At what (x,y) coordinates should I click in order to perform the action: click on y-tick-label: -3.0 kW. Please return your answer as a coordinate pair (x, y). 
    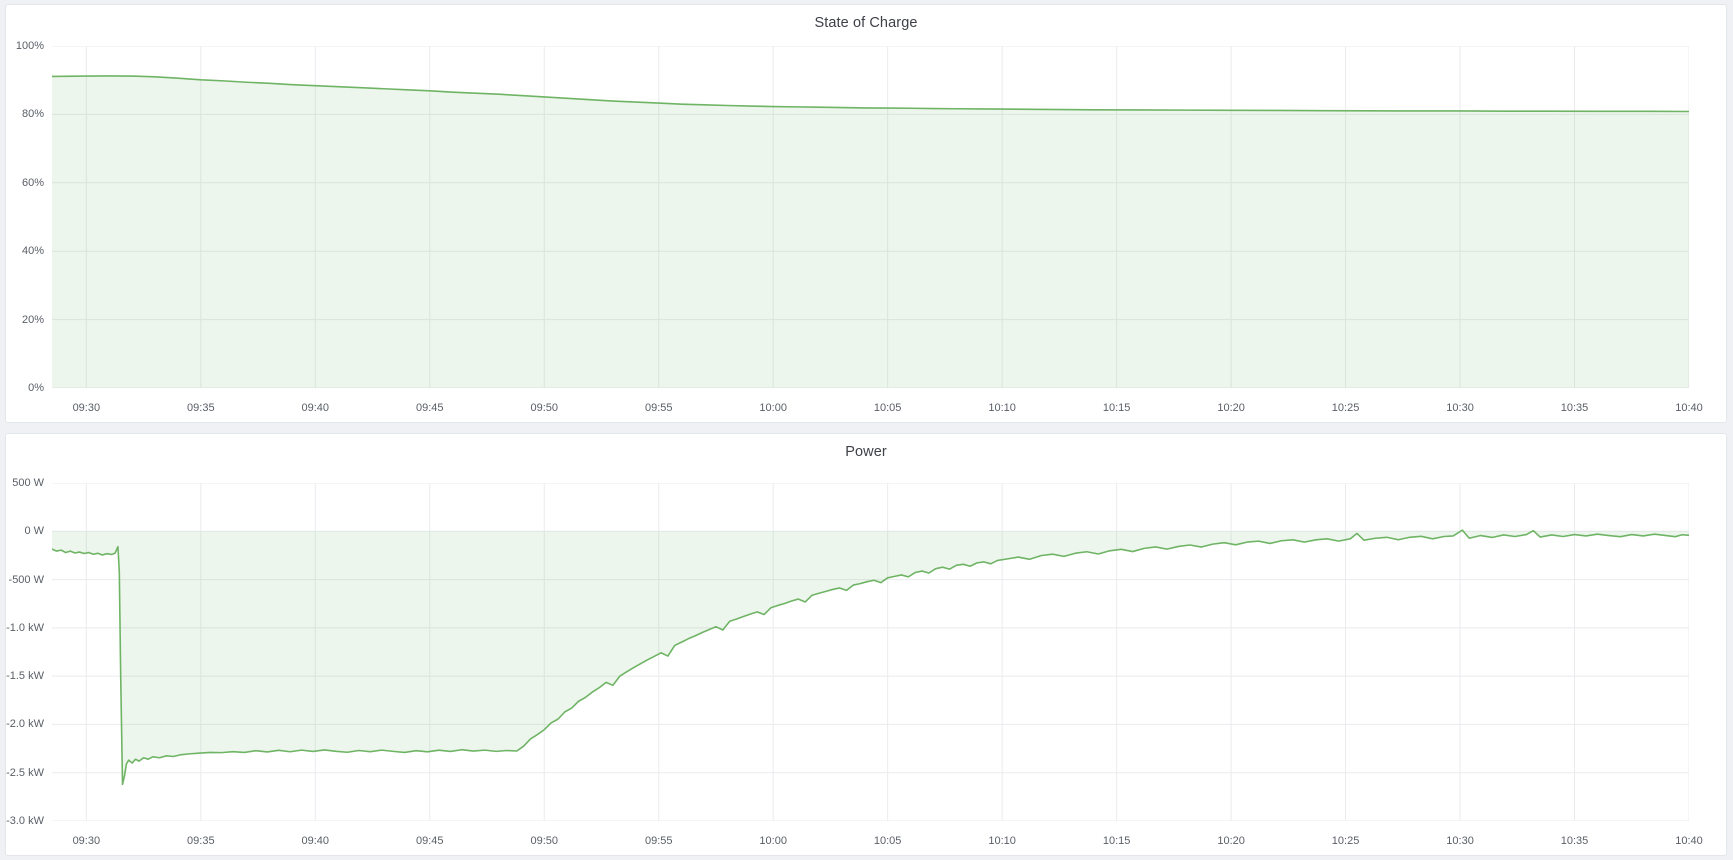
    Looking at the image, I should click on (25, 821).